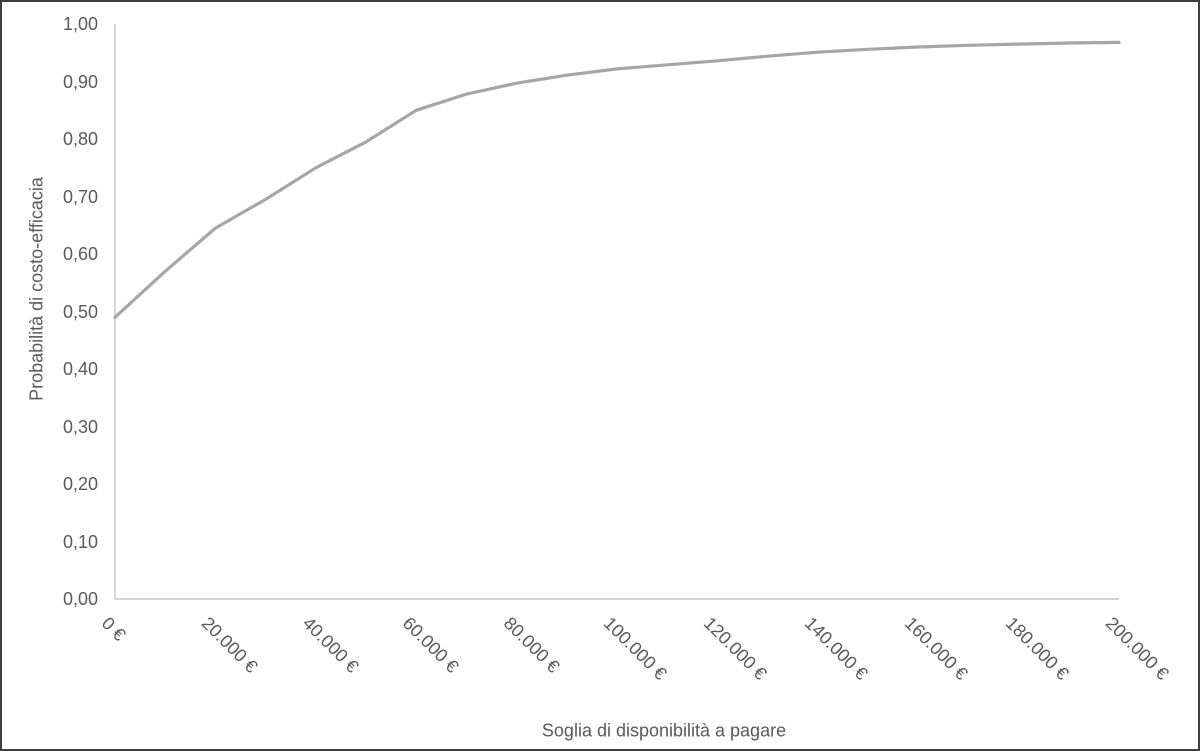 The width and height of the screenshot is (1200, 751). Describe the element at coordinates (80, 541) in the screenshot. I see `y-tick-label: 0,10` at that location.